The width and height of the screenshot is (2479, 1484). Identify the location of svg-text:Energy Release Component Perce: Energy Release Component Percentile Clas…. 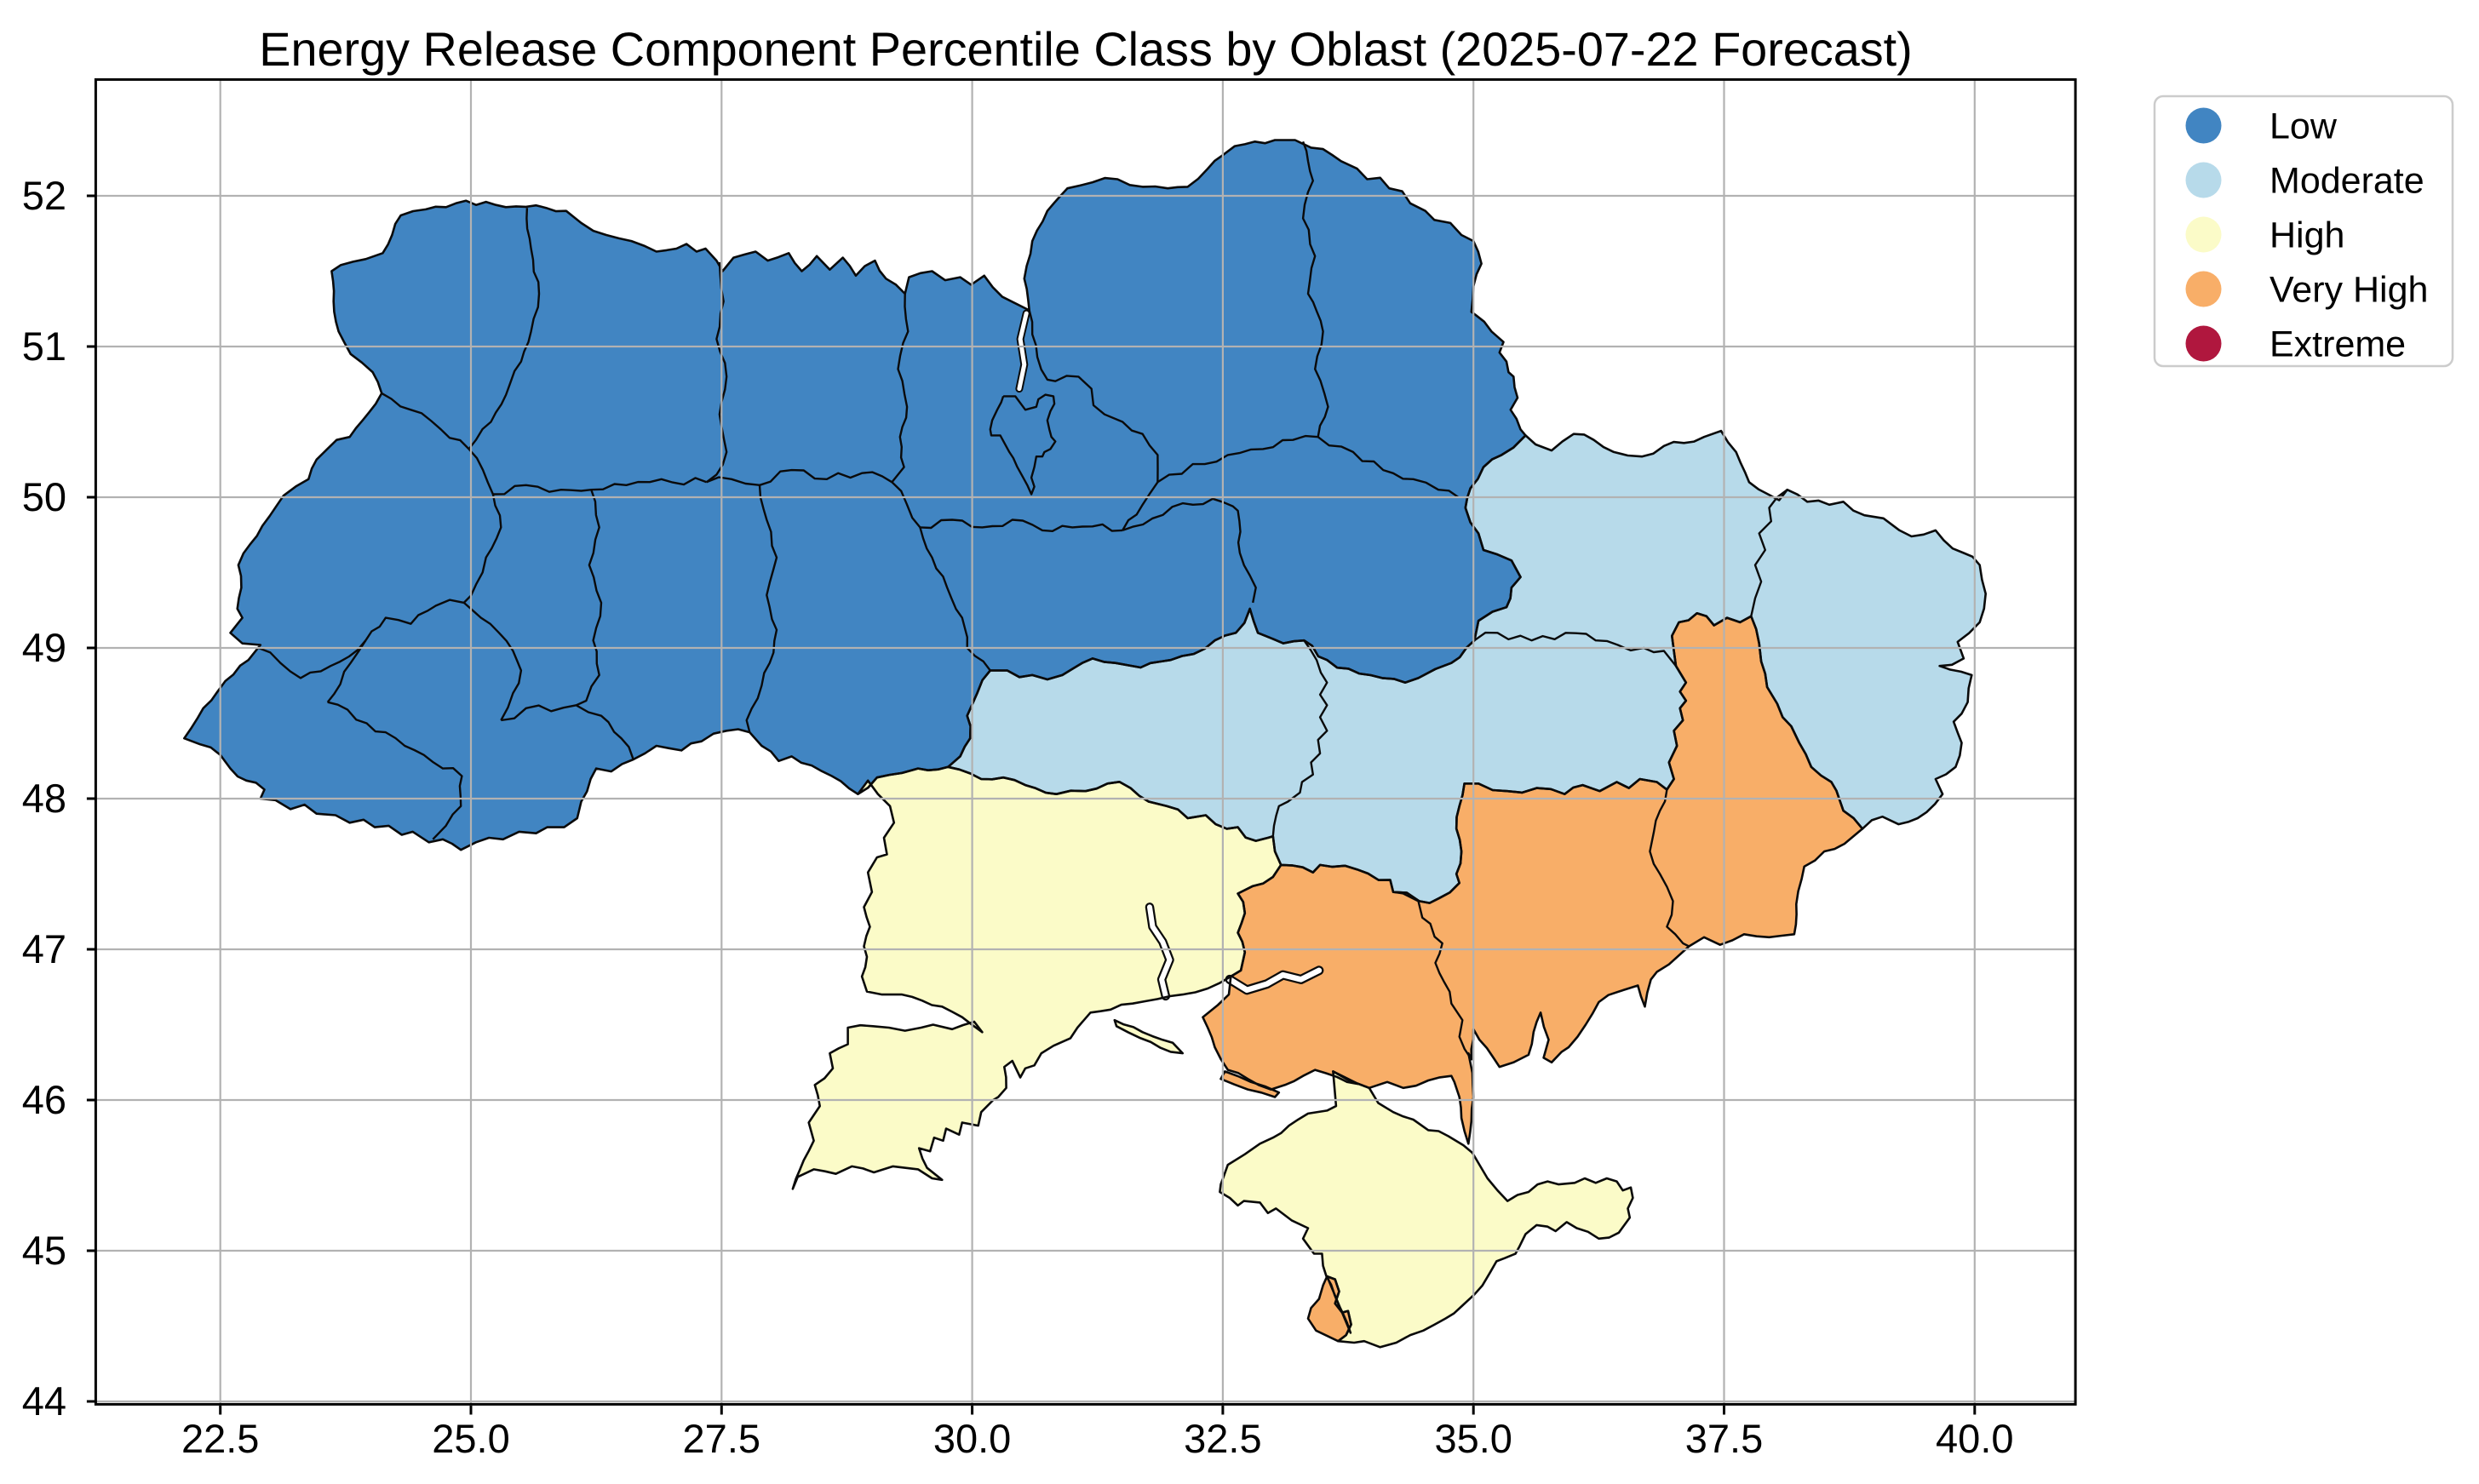
(1085, 49).